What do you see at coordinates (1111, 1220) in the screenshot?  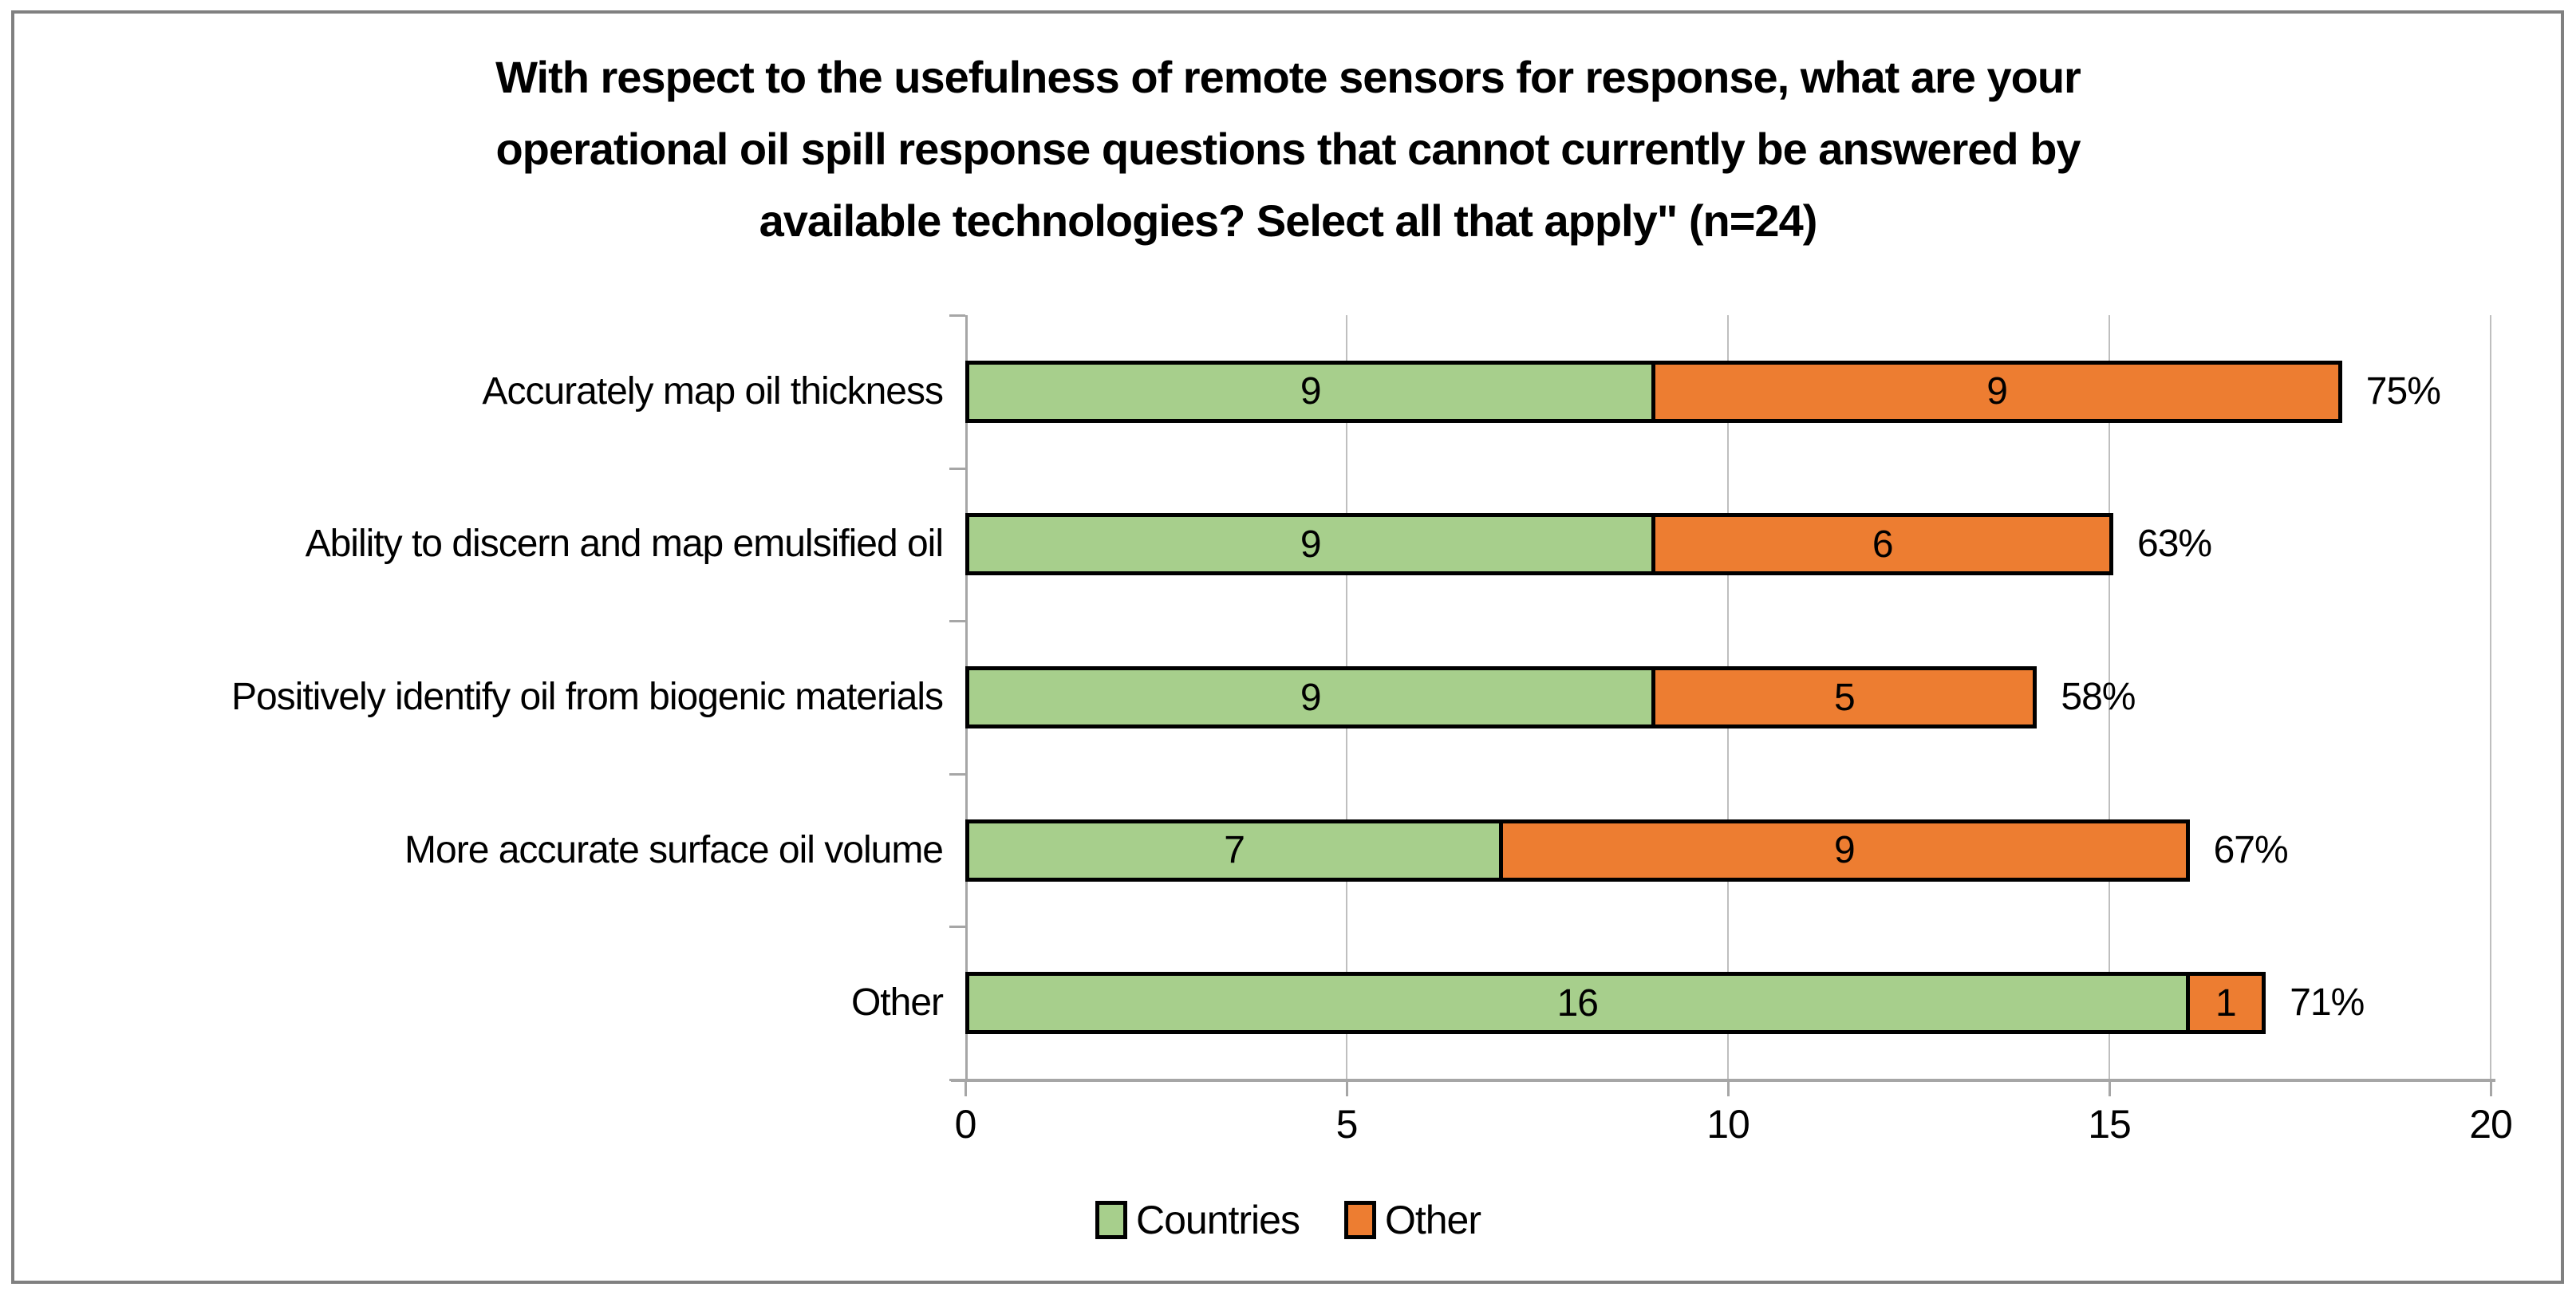 I see `legend-swatch-countries` at bounding box center [1111, 1220].